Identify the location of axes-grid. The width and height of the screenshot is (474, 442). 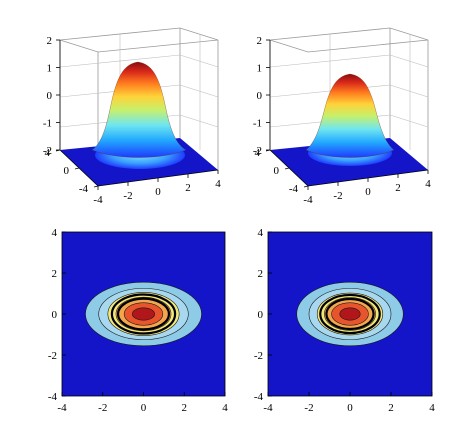
(349, 92).